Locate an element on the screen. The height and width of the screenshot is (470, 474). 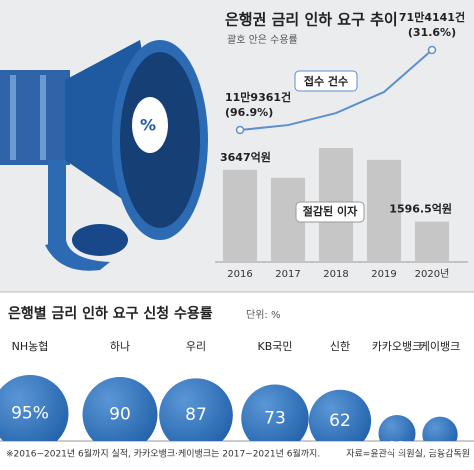
x-tick-label: 2020년 is located at coordinates (432, 274).